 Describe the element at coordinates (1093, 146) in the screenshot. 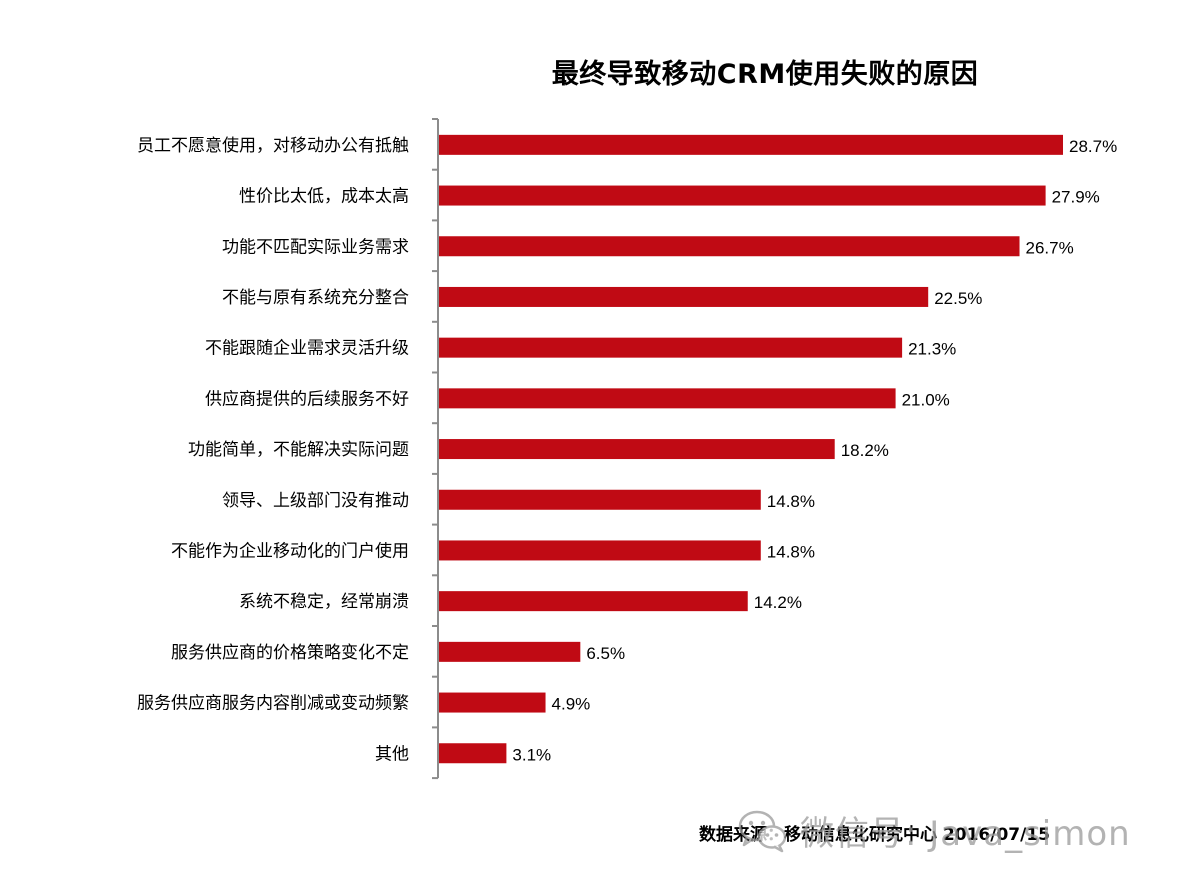

I see `data-label: 28.7%` at that location.